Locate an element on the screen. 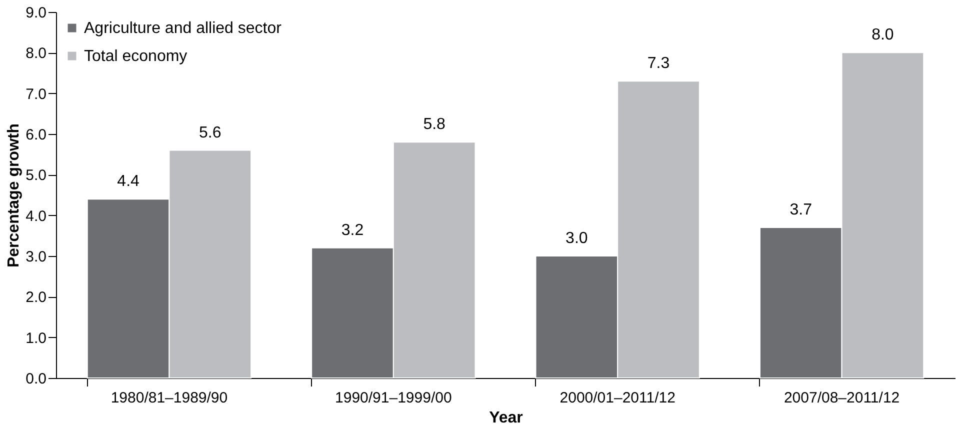 Image resolution: width=970 pixels, height=435 pixels. data-label: 3.7 is located at coordinates (801, 210).